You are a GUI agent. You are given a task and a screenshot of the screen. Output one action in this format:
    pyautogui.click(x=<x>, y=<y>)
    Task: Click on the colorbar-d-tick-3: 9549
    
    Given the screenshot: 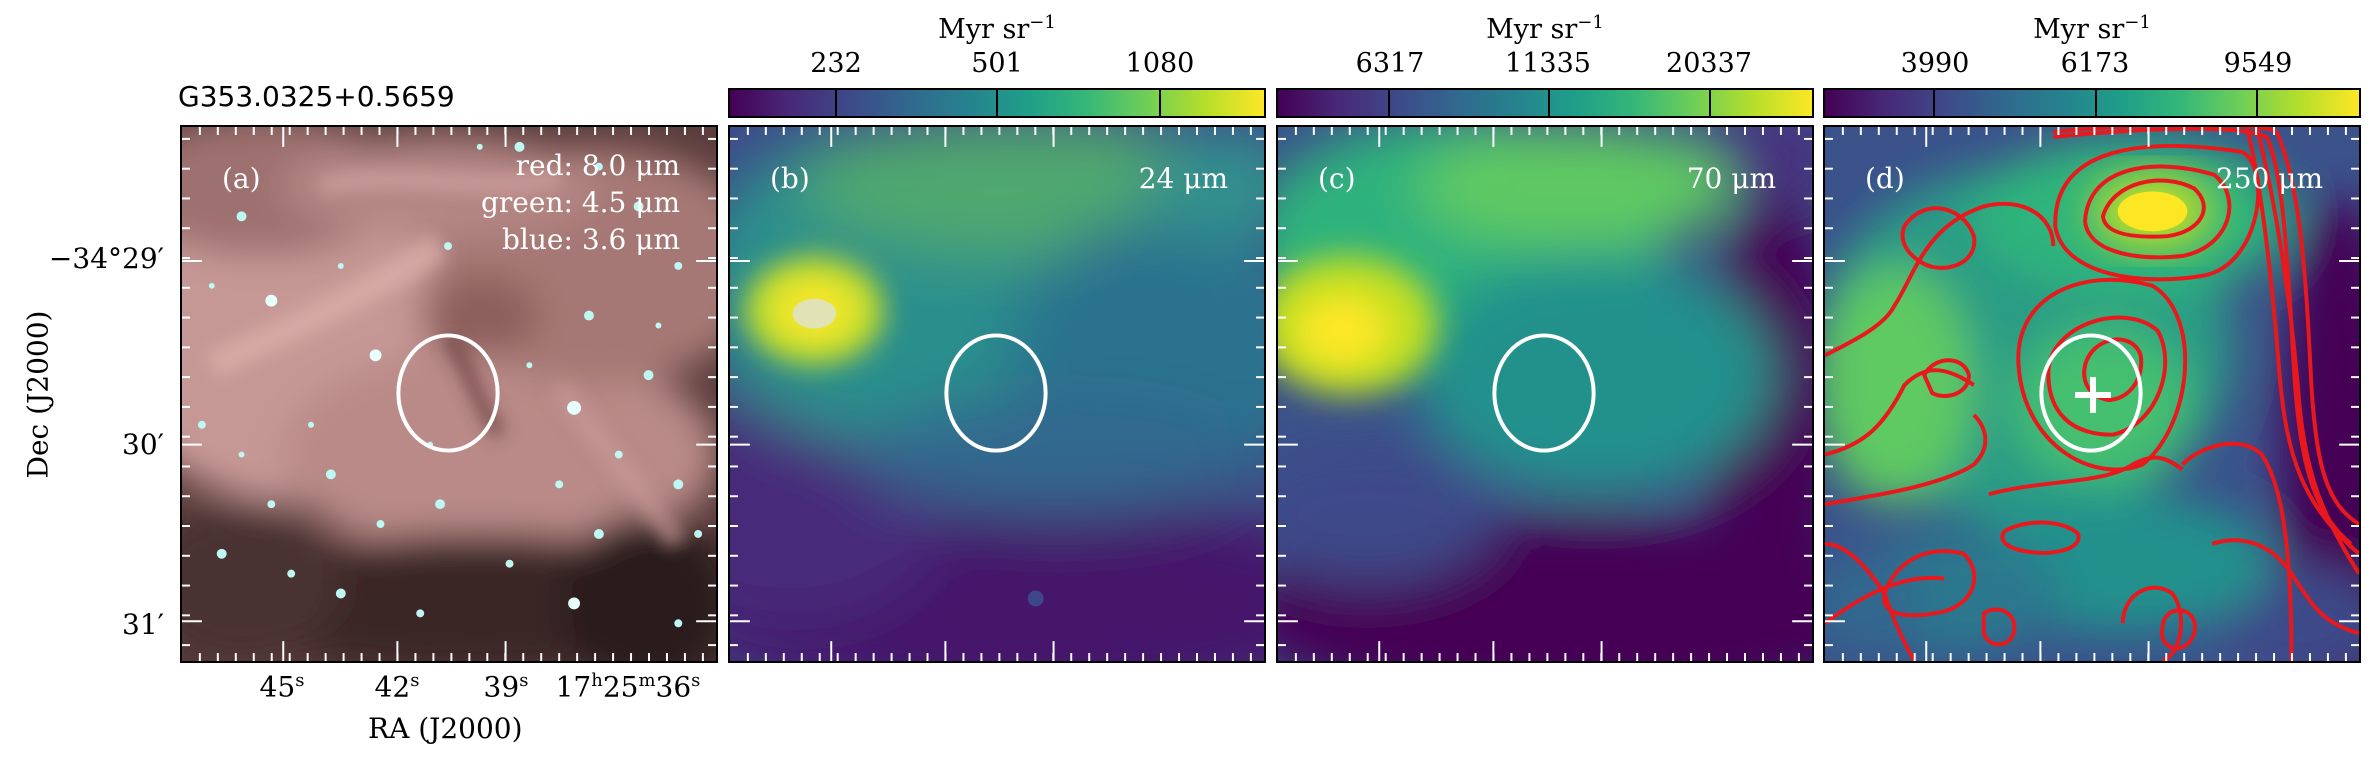 What is the action you would take?
    pyautogui.click(x=2258, y=63)
    